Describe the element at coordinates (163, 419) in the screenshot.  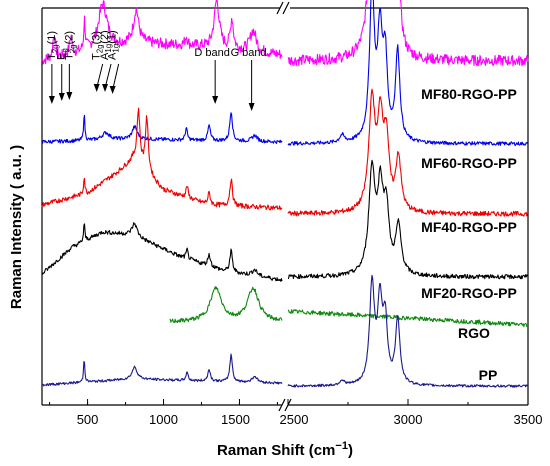
I see `x-tick-label: 1000` at that location.